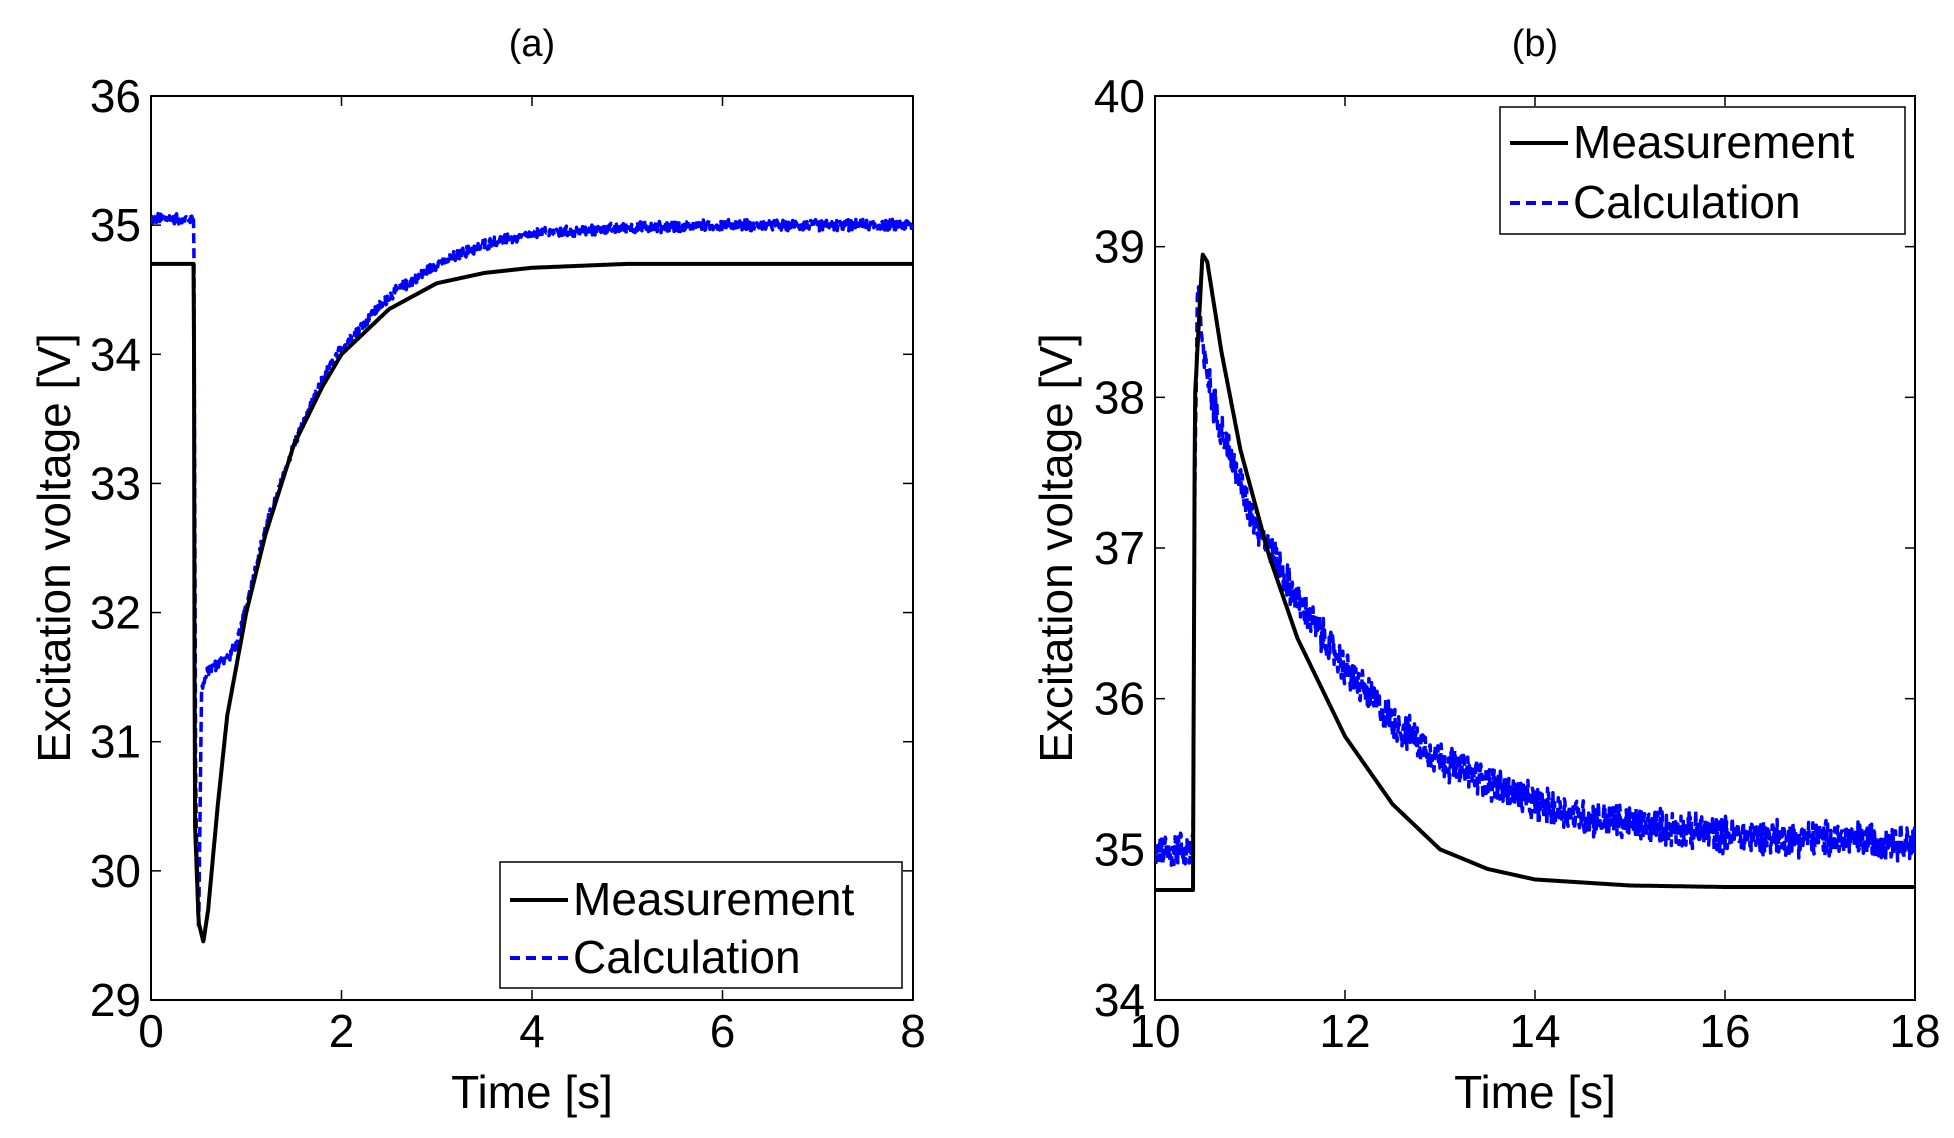  I want to click on panel-b-ytick-label: 38, so click(1119, 397).